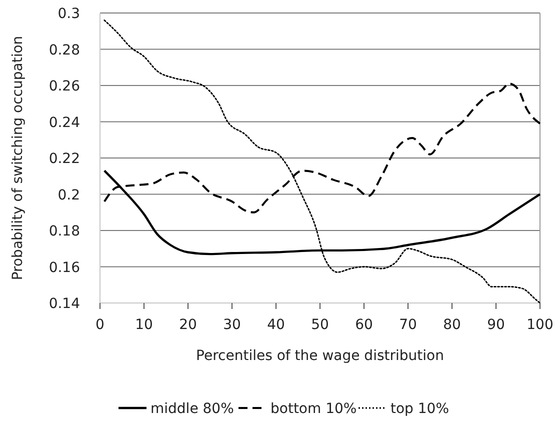 The width and height of the screenshot is (557, 427). Describe the element at coordinates (496, 325) in the screenshot. I see `x-tick-label: 90` at that location.